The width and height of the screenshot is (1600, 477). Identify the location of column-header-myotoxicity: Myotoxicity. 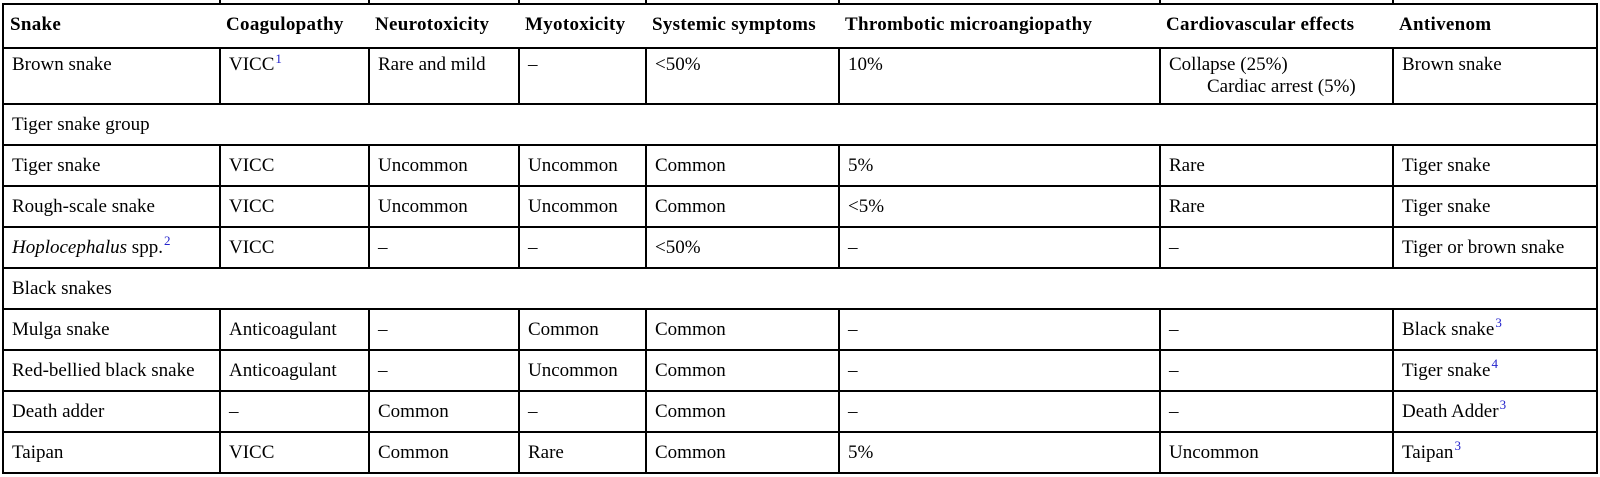
(582, 26).